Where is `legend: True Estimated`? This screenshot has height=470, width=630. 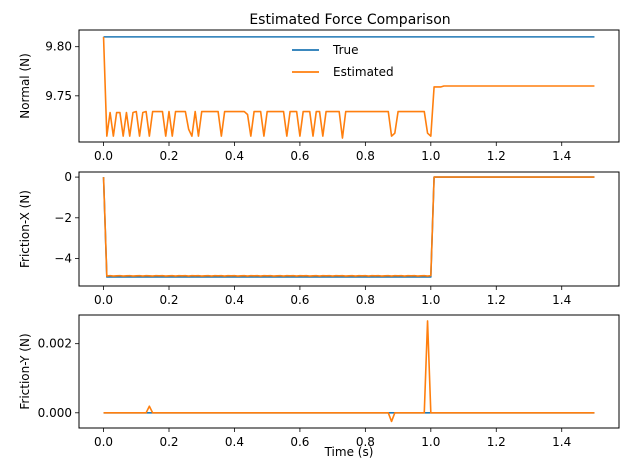
legend: True Estimated is located at coordinates (343, 61).